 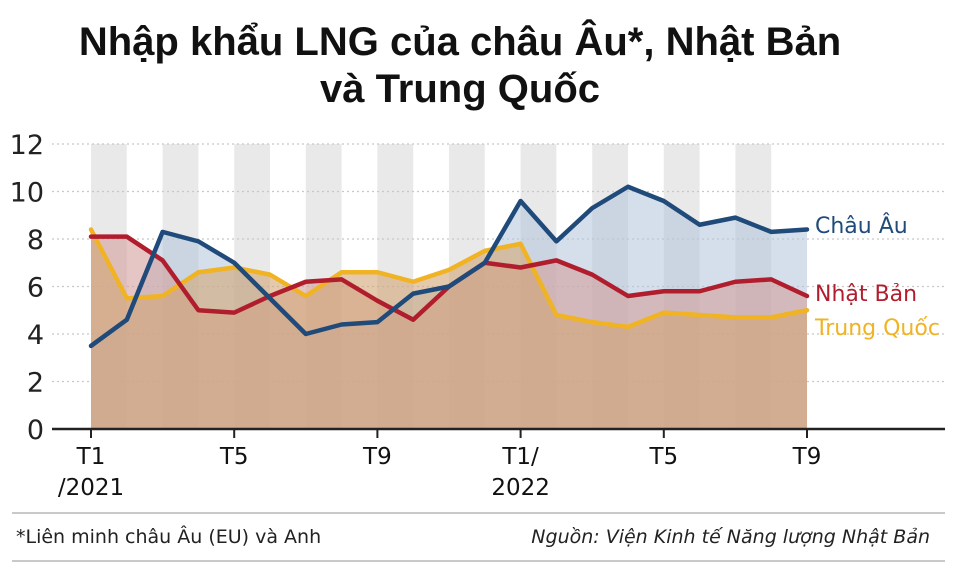 I want to click on y-tick-label: 2, so click(x=35, y=383).